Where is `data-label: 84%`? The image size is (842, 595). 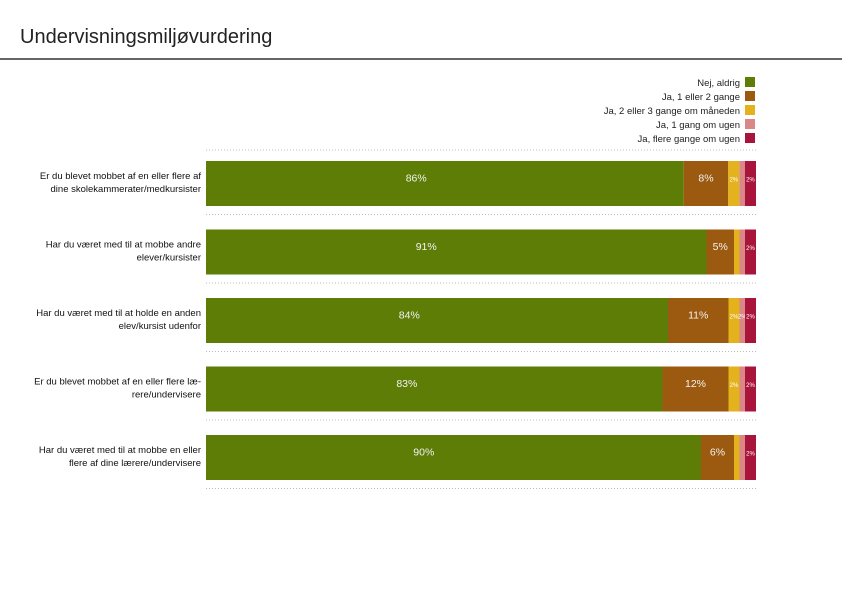 data-label: 84% is located at coordinates (409, 316).